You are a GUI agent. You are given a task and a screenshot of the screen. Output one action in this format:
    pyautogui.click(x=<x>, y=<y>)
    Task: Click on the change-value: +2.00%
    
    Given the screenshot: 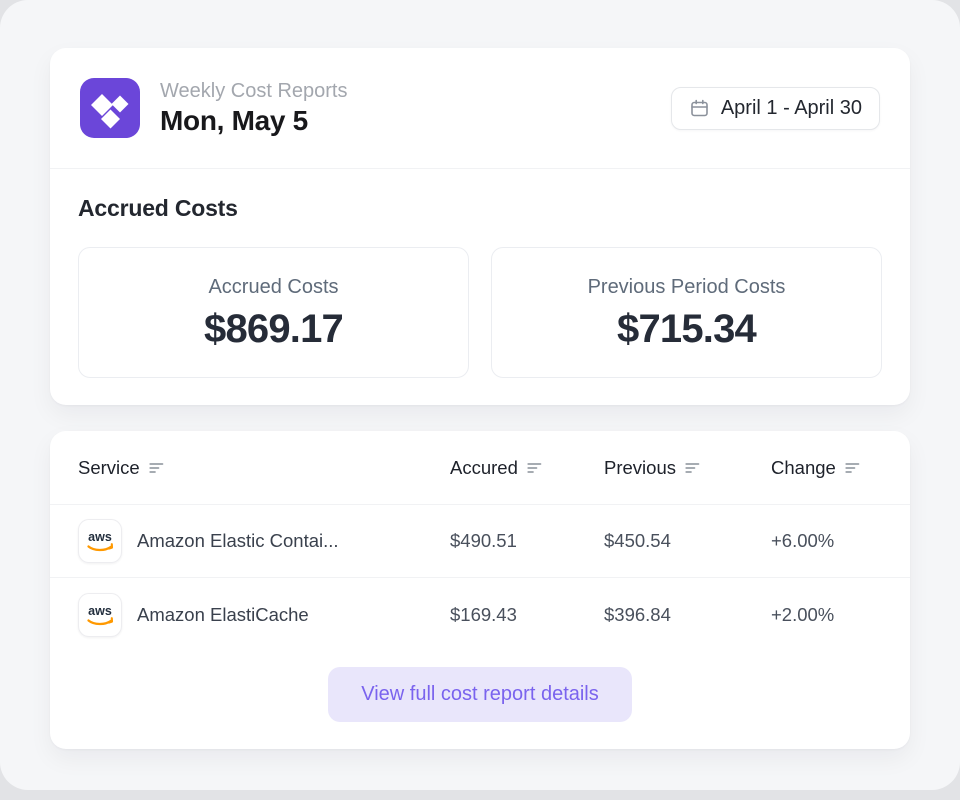 What is the action you would take?
    pyautogui.click(x=803, y=614)
    